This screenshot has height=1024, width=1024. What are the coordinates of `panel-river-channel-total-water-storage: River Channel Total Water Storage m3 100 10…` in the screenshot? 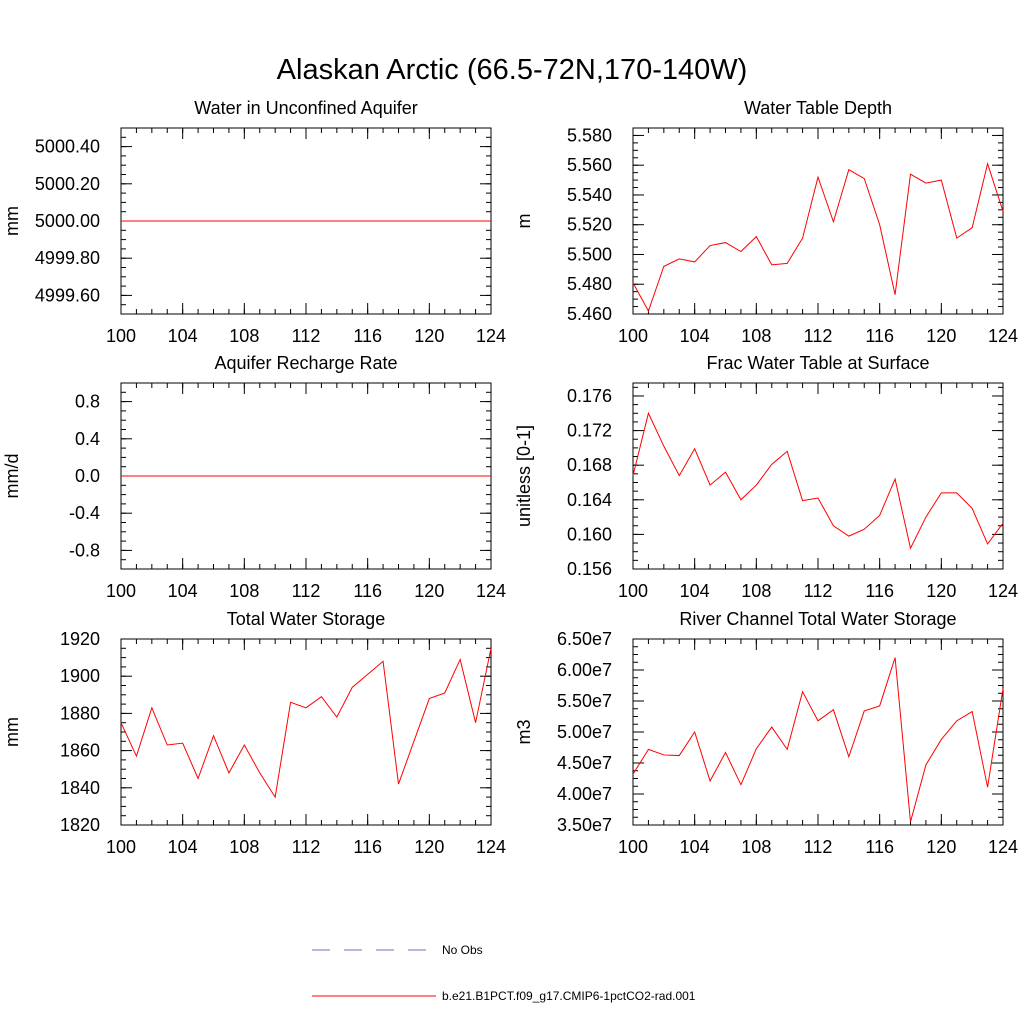 It's located at (766, 733).